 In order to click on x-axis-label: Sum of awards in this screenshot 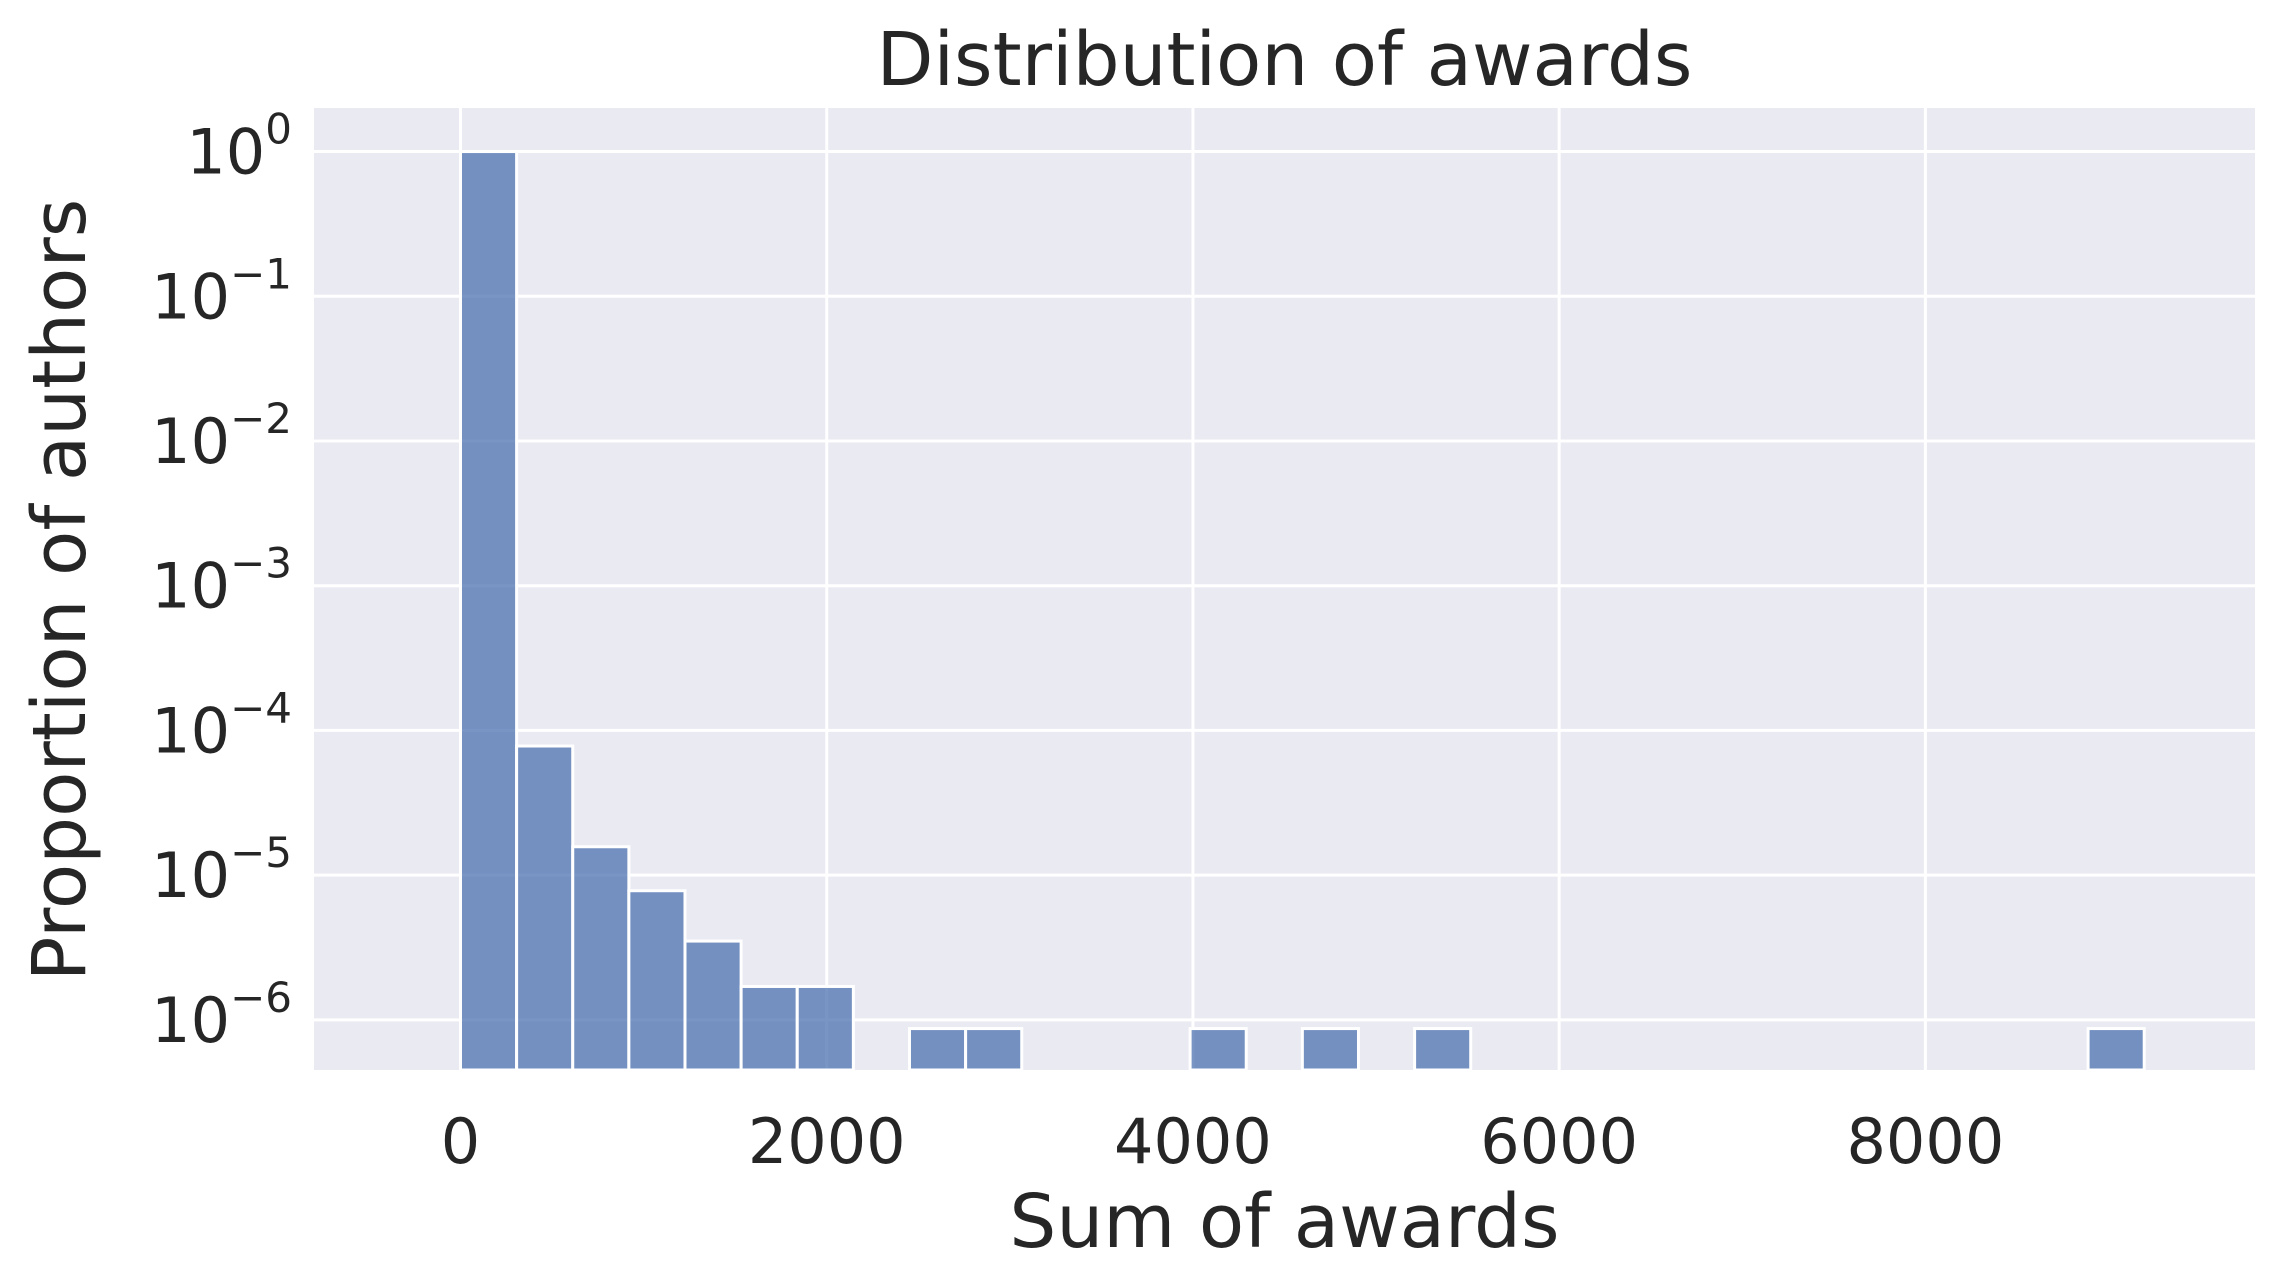, I will do `click(1284, 1222)`.